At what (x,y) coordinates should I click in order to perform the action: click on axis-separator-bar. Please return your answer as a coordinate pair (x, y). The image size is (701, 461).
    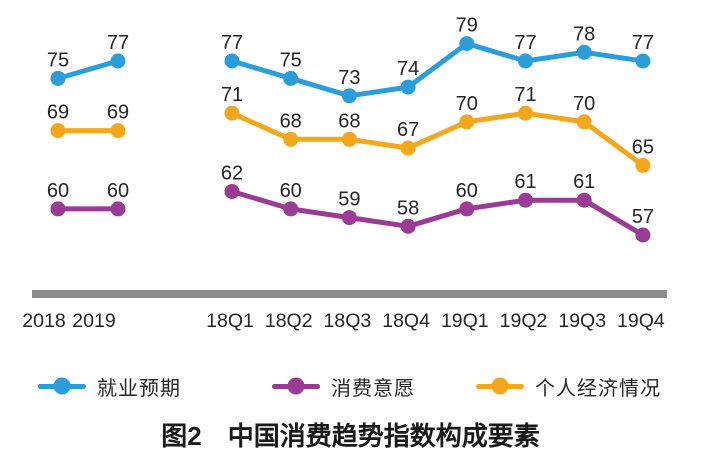
    Looking at the image, I should click on (349, 294).